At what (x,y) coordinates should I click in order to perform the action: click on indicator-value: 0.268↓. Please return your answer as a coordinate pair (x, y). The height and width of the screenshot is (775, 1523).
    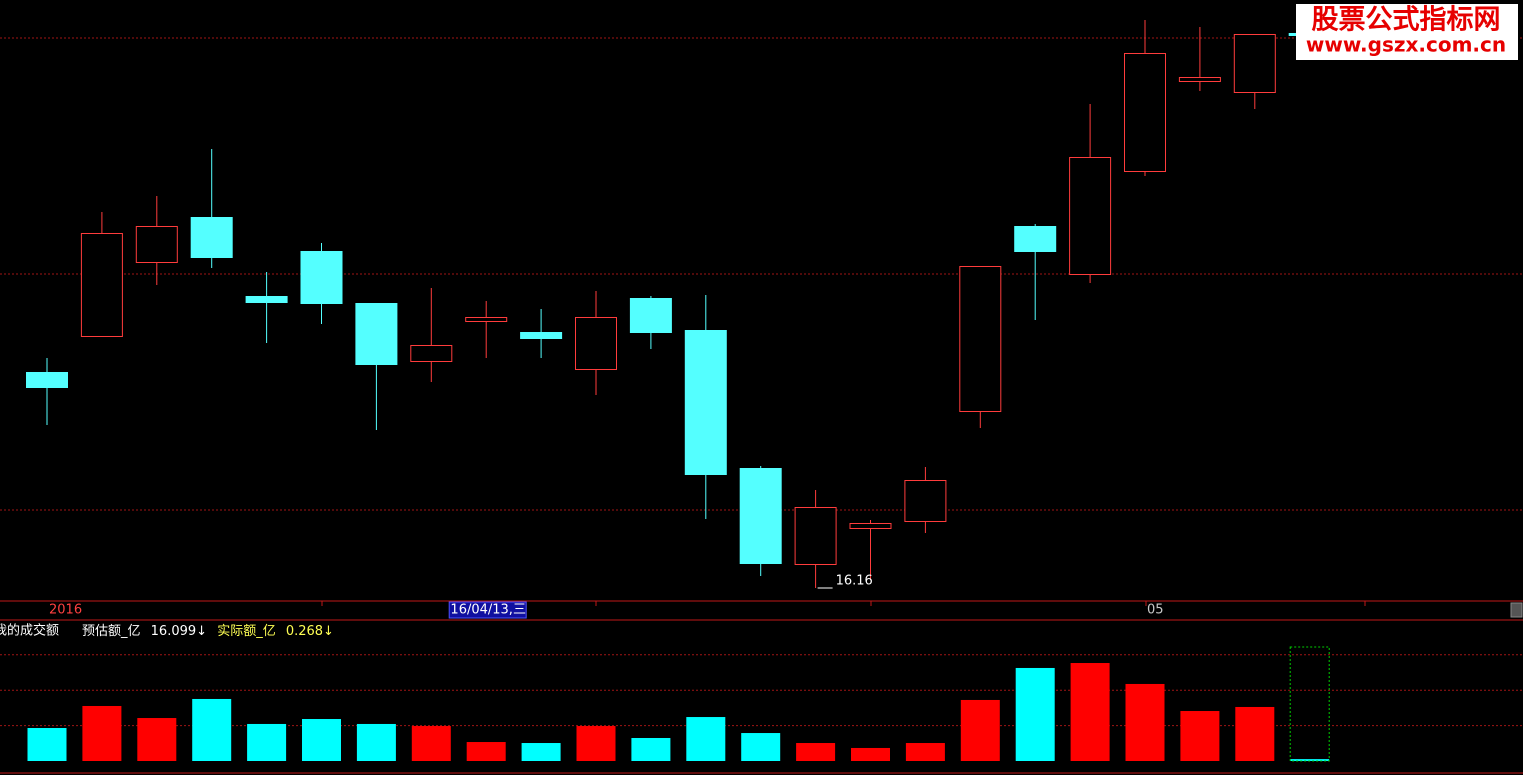
    Looking at the image, I should click on (310, 631).